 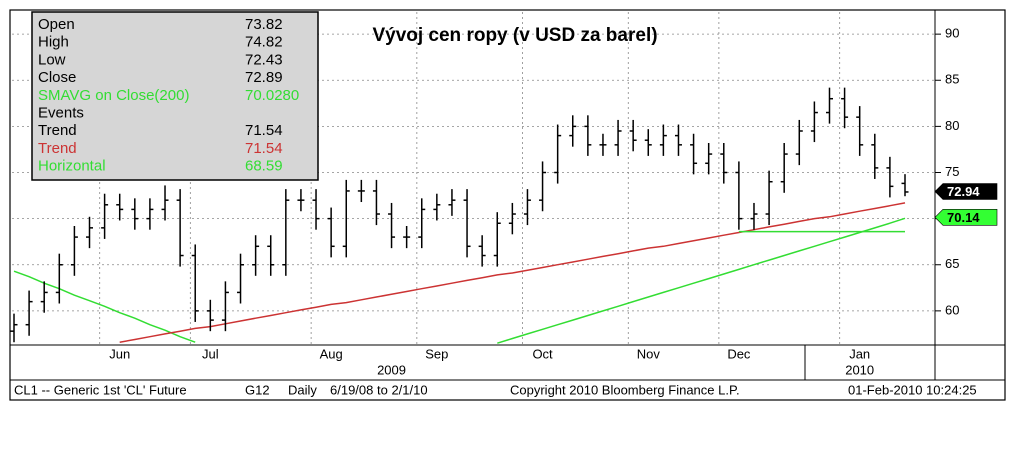 What do you see at coordinates (952, 263) in the screenshot?
I see `y-tick-label: 65` at bounding box center [952, 263].